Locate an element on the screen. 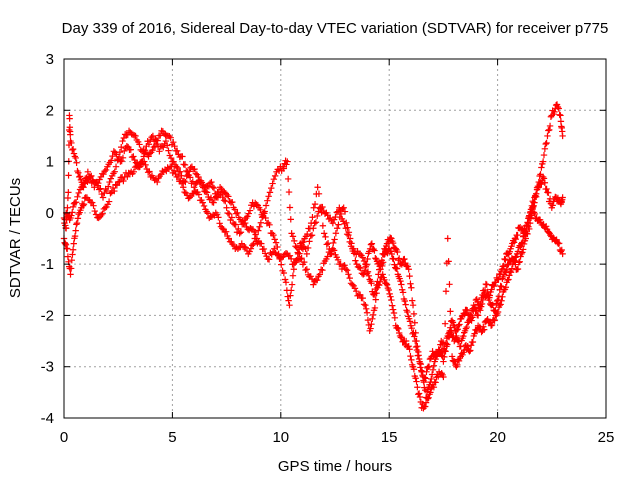 This screenshot has height=480, width=640. y-tick-label: -3 is located at coordinates (47, 367).